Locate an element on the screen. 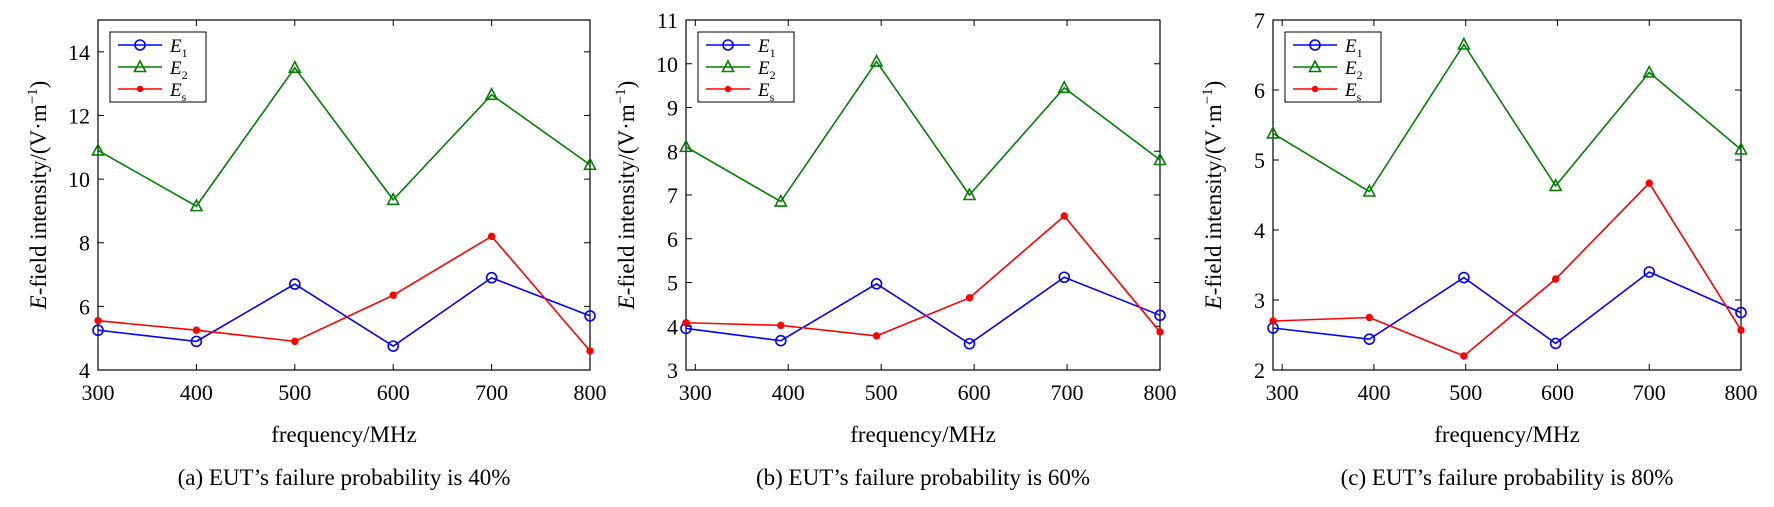 The height and width of the screenshot is (507, 1774). legend-marker-Es is located at coordinates (728, 89).